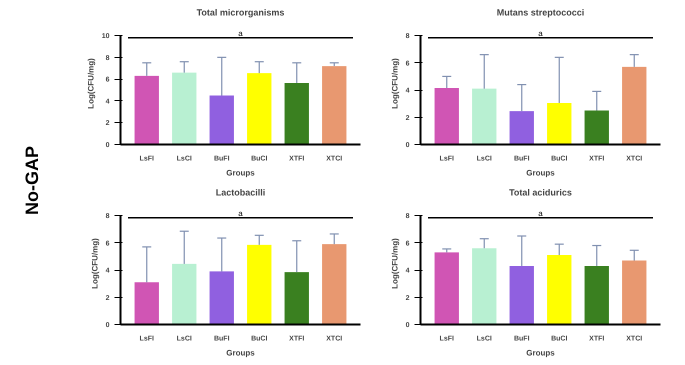 The height and width of the screenshot is (365, 685). Describe the element at coordinates (240, 13) in the screenshot. I see `chart-title: Total microrganisms` at that location.